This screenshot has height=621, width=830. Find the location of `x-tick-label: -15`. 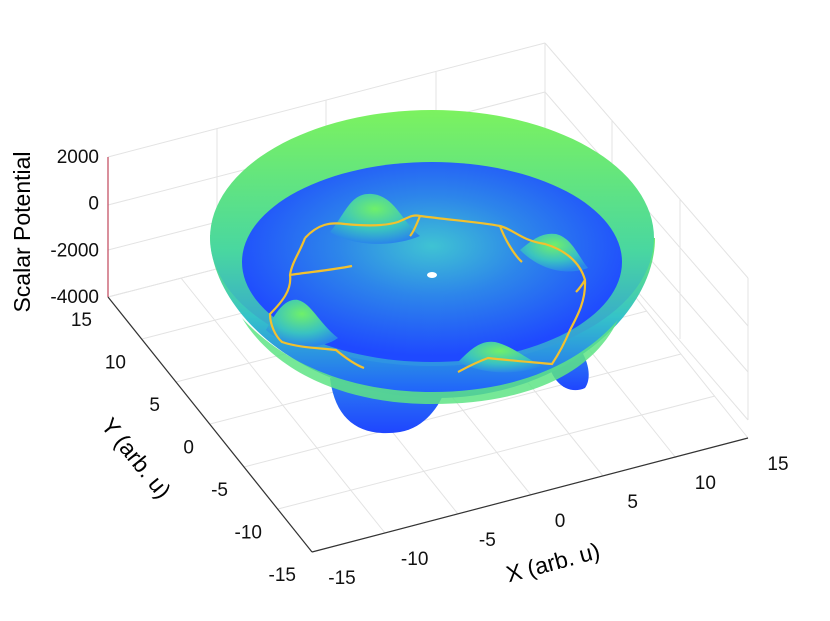

x-tick-label: -15 is located at coordinates (341, 578).